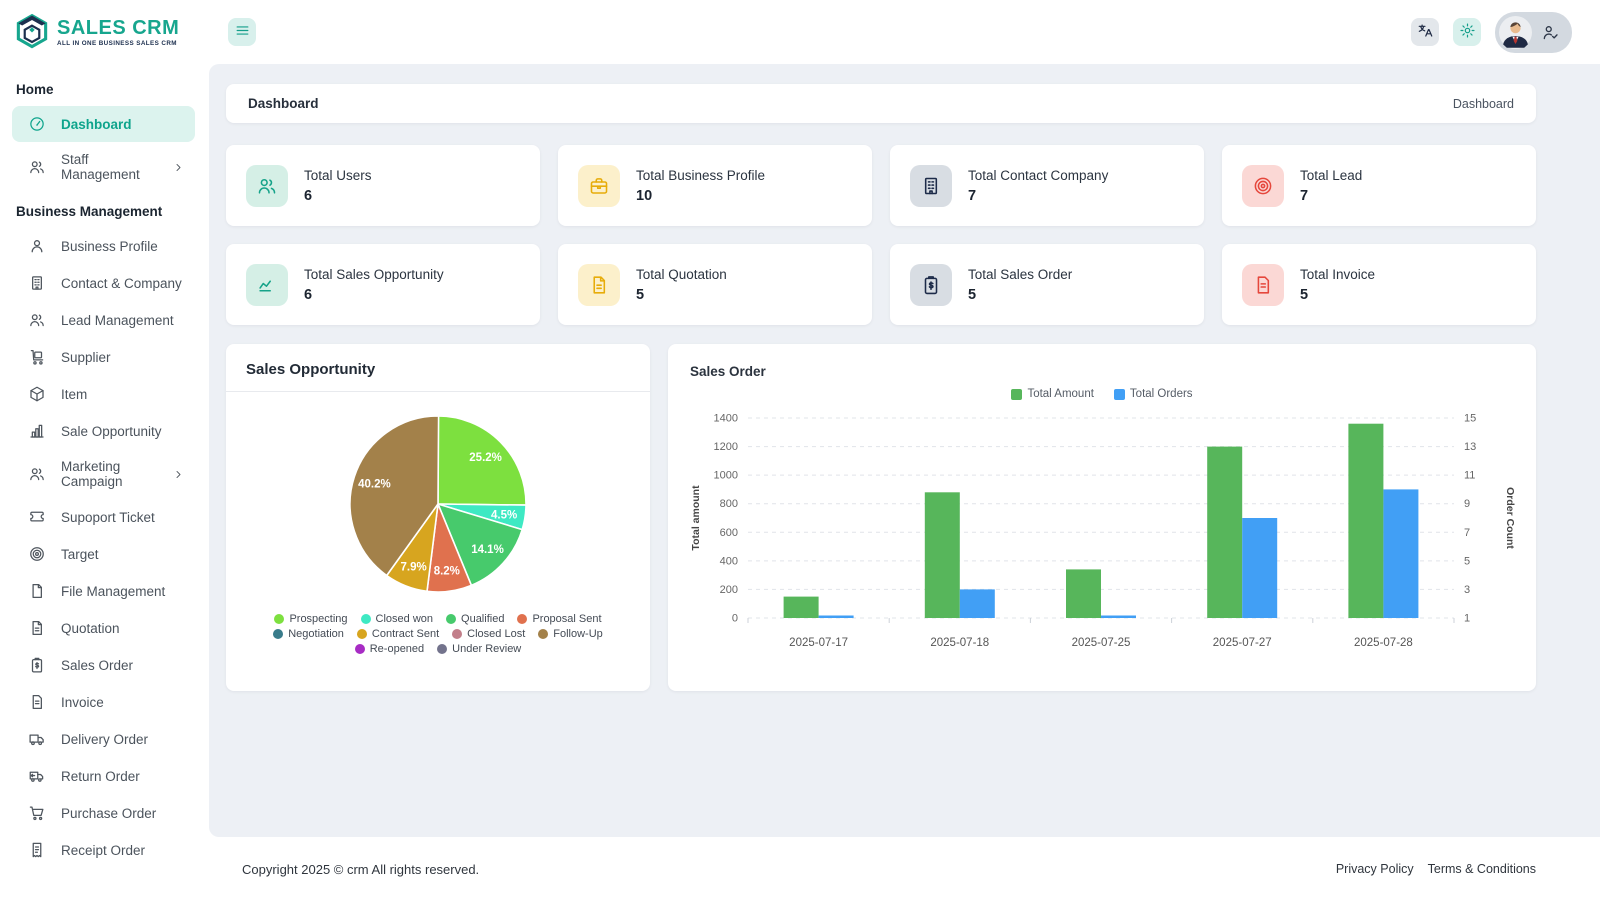 This screenshot has height=901, width=1600. Describe the element at coordinates (37, 702) in the screenshot. I see `invoice-icon` at that location.